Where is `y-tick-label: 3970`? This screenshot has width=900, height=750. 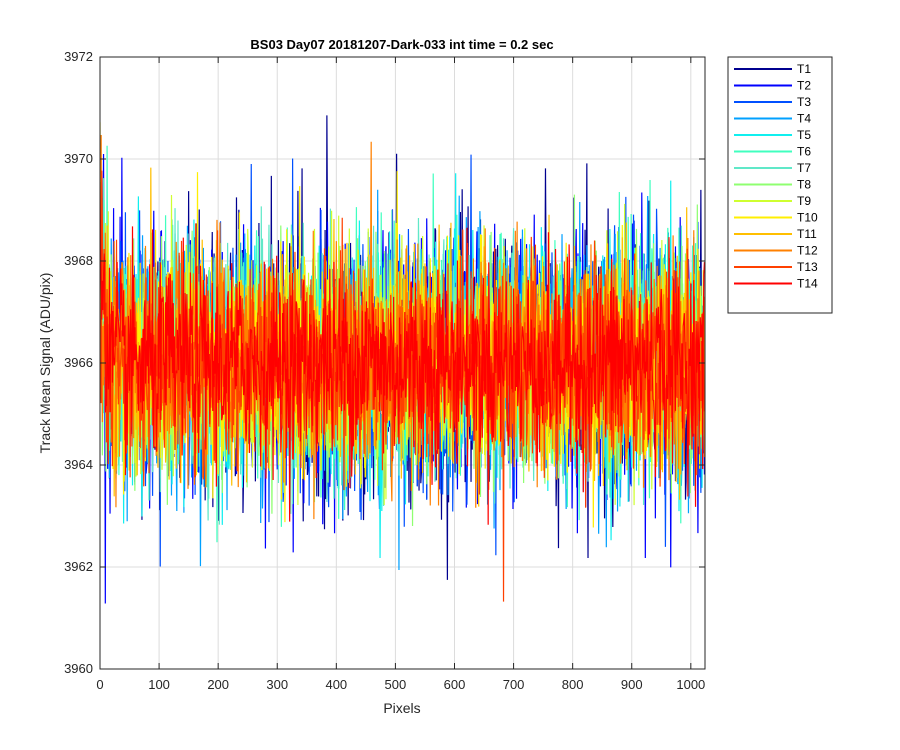 y-tick-label: 3970 is located at coordinates (78, 158).